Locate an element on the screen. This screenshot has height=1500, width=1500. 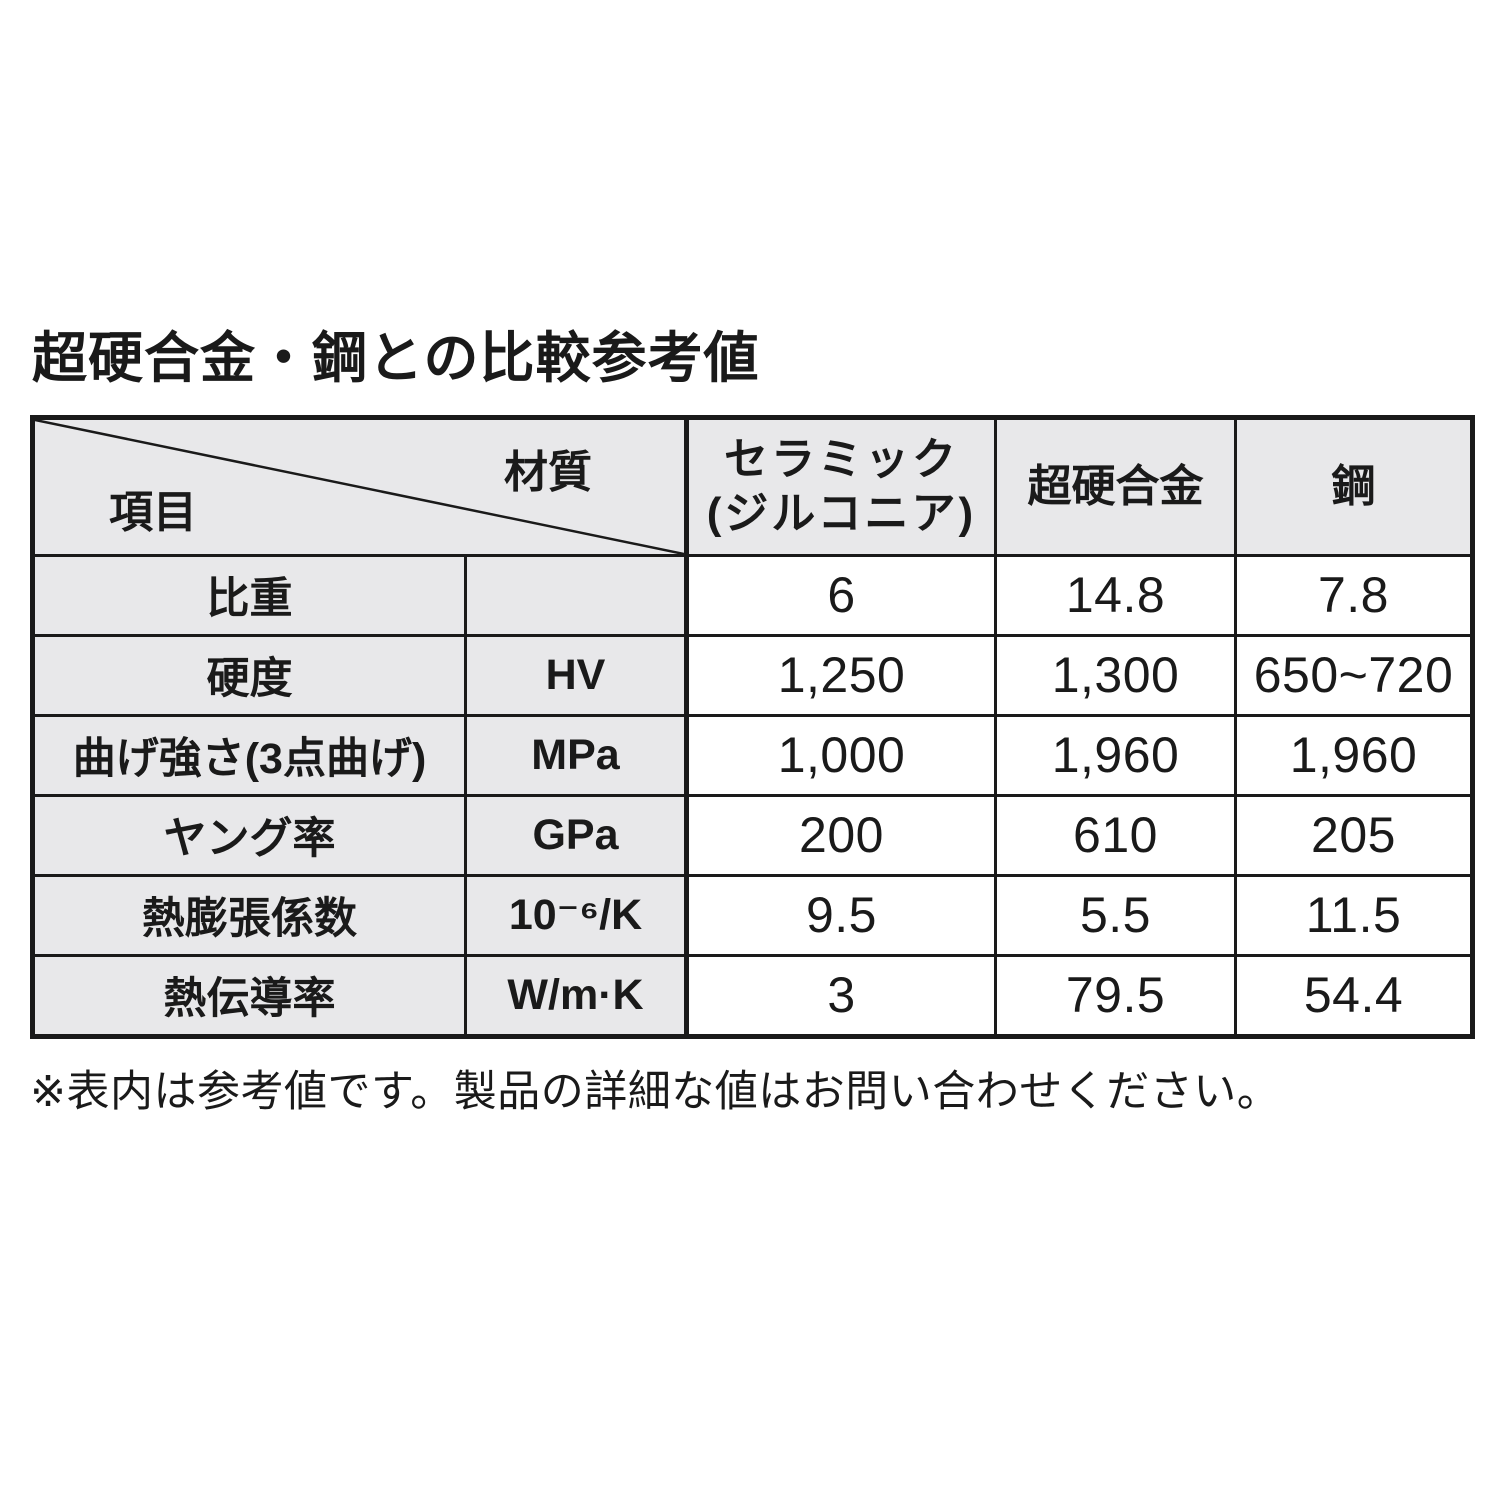
unit-cell is located at coordinates (576, 595).